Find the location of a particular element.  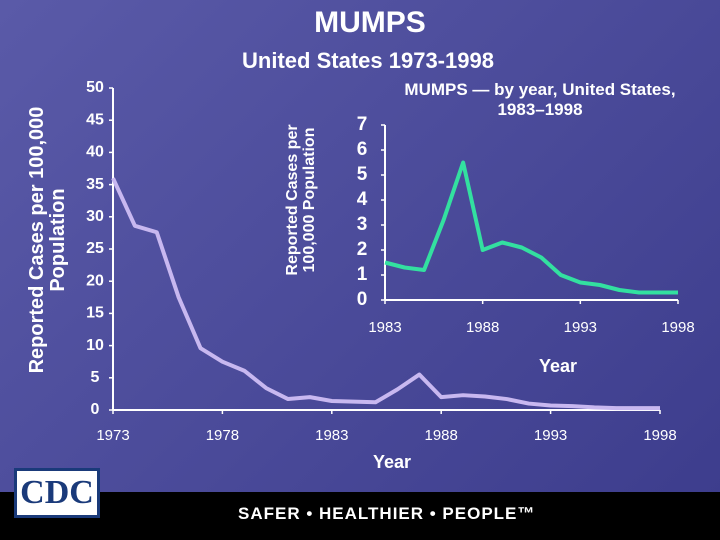

slide-title: MUMPS is located at coordinates (370, 22).